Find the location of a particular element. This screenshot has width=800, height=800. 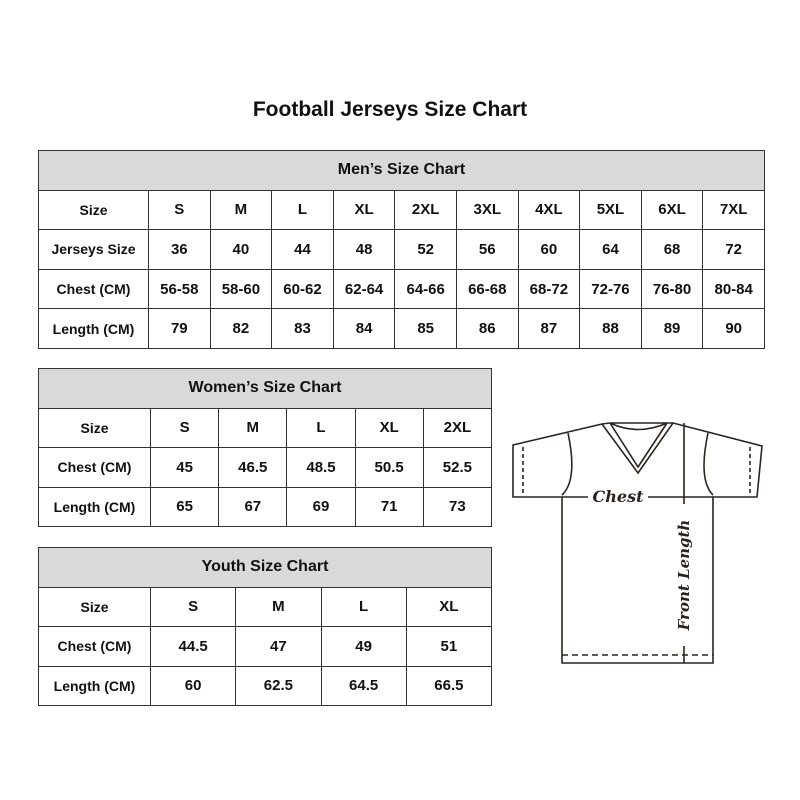

front-length-label: Front Length is located at coordinates (684, 576).